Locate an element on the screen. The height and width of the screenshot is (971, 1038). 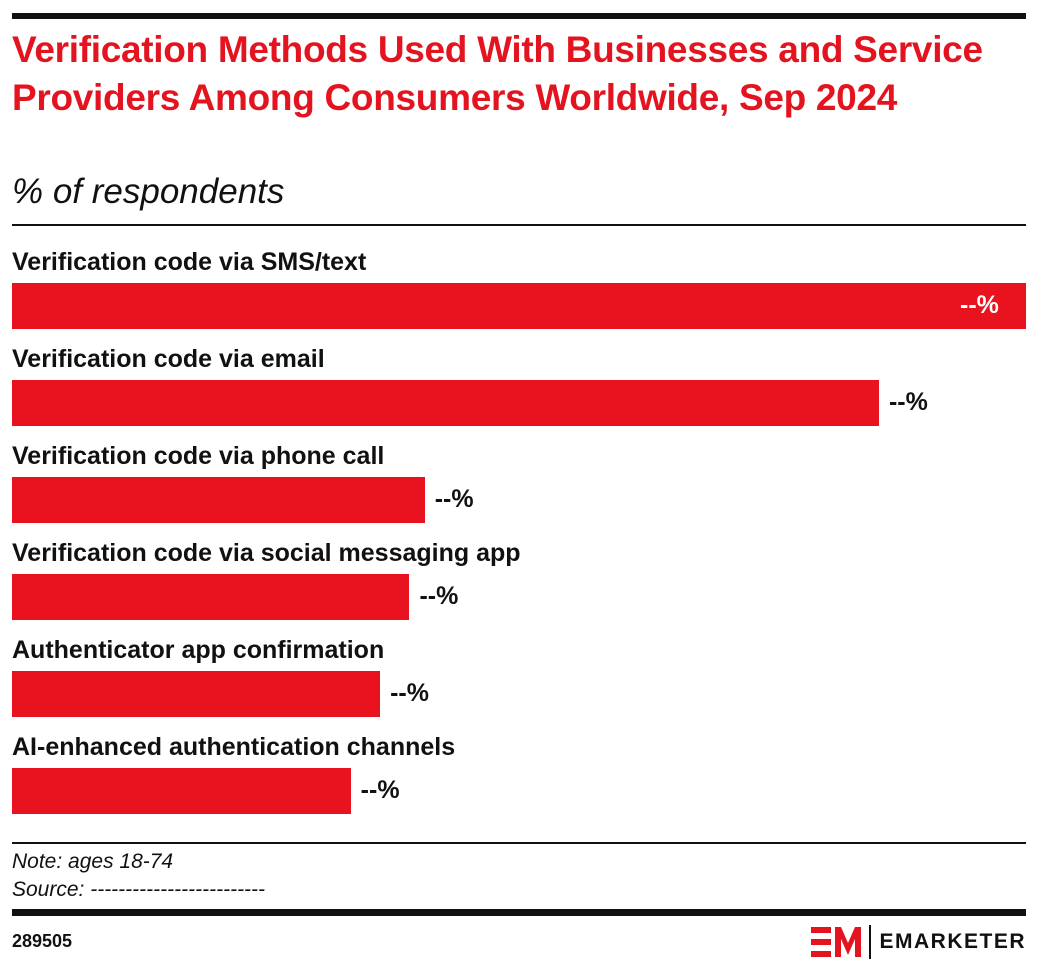
footer-divider is located at coordinates (519, 843).